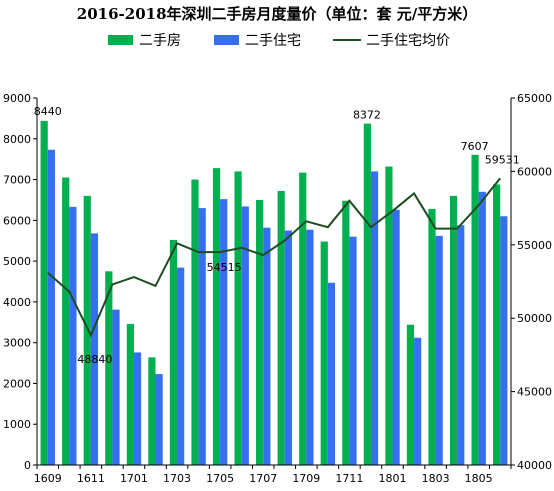 The height and width of the screenshot is (491, 554). What do you see at coordinates (177, 478) in the screenshot?
I see `x-tick-label: 1703` at bounding box center [177, 478].